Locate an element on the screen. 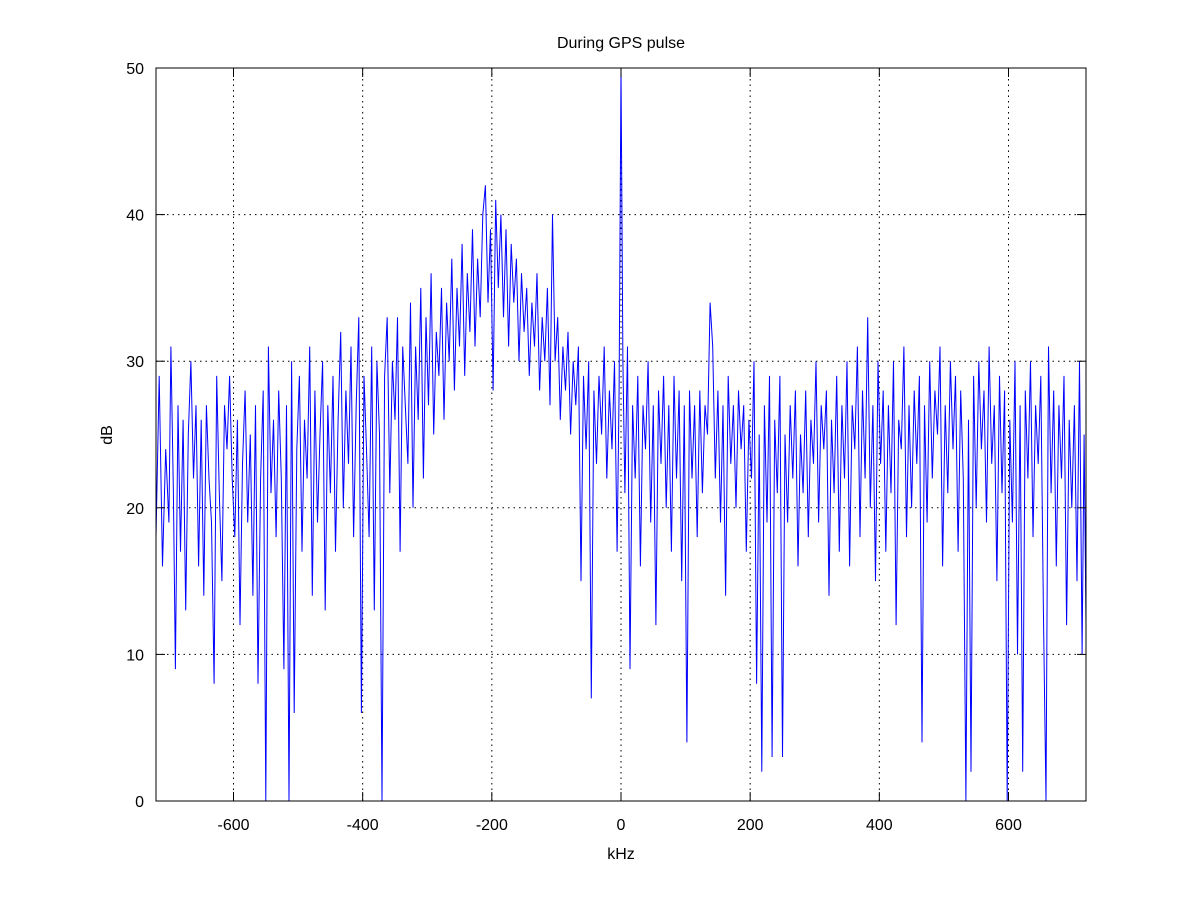 The width and height of the screenshot is (1200, 905). x-tick-label: 200 is located at coordinates (750, 825).